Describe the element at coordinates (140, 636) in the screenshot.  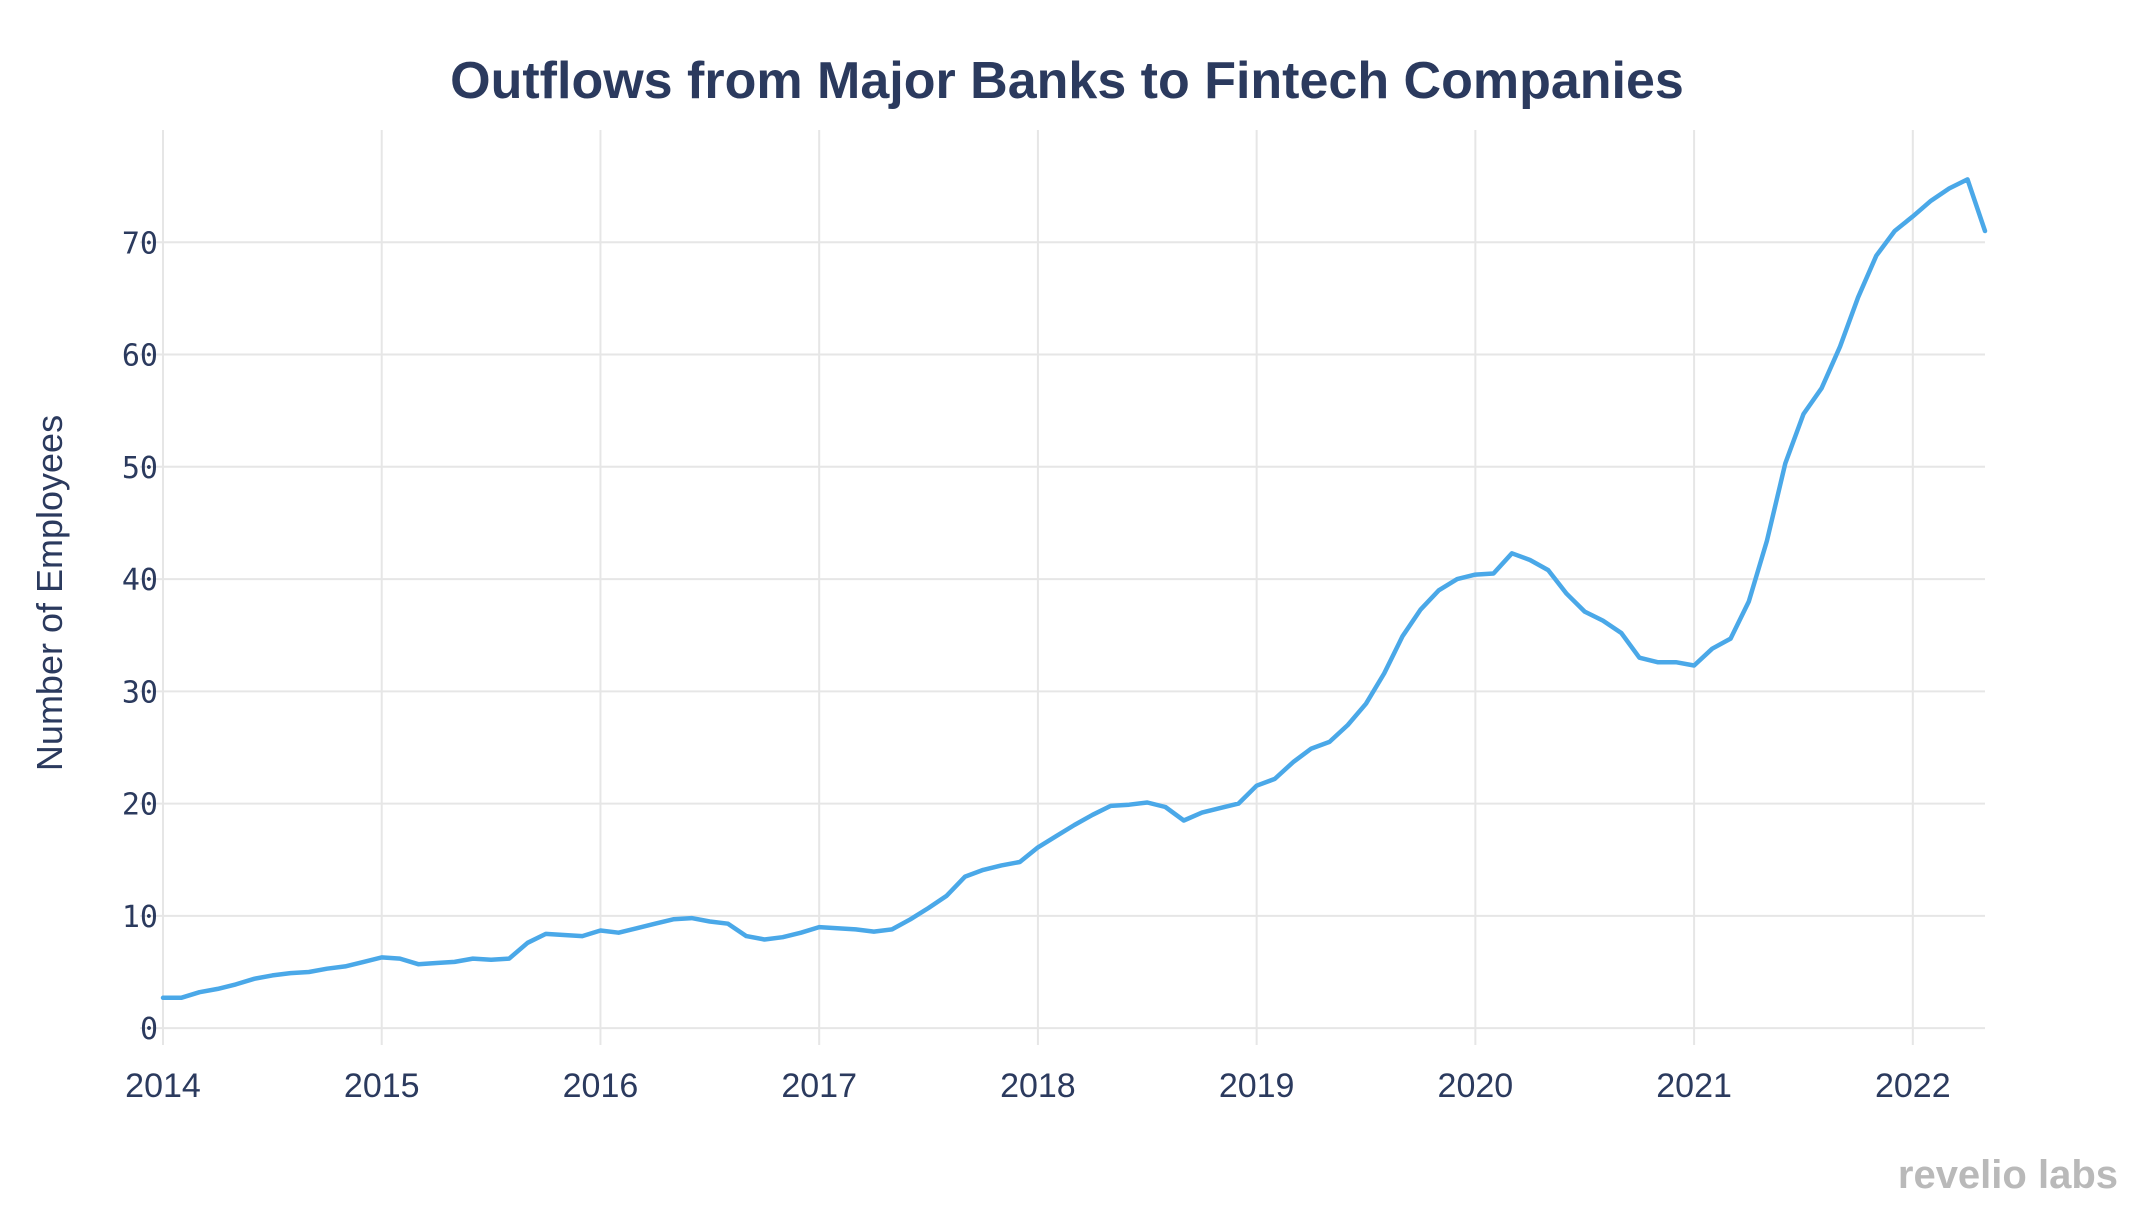
I see `y-tick-labels: 0 10 20 30 40 50 60 70` at that location.